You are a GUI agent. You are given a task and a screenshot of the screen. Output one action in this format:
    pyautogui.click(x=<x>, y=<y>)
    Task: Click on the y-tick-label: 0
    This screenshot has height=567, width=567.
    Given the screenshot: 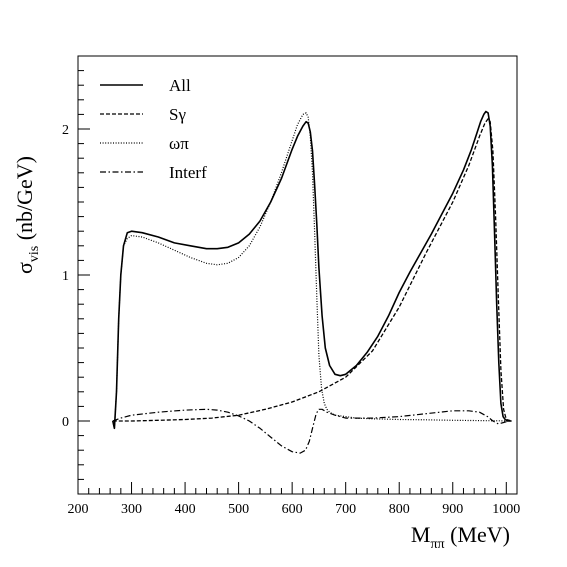 What is the action you would take?
    pyautogui.click(x=65, y=422)
    